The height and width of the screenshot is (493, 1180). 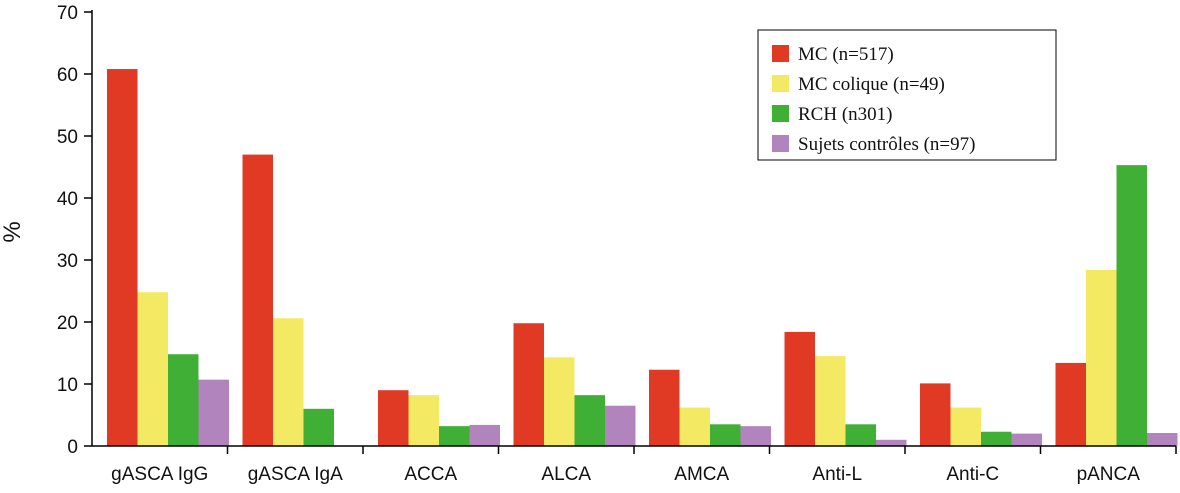 What do you see at coordinates (886, 144) in the screenshot?
I see `legend-label: Sujets contrôles (n=97)` at bounding box center [886, 144].